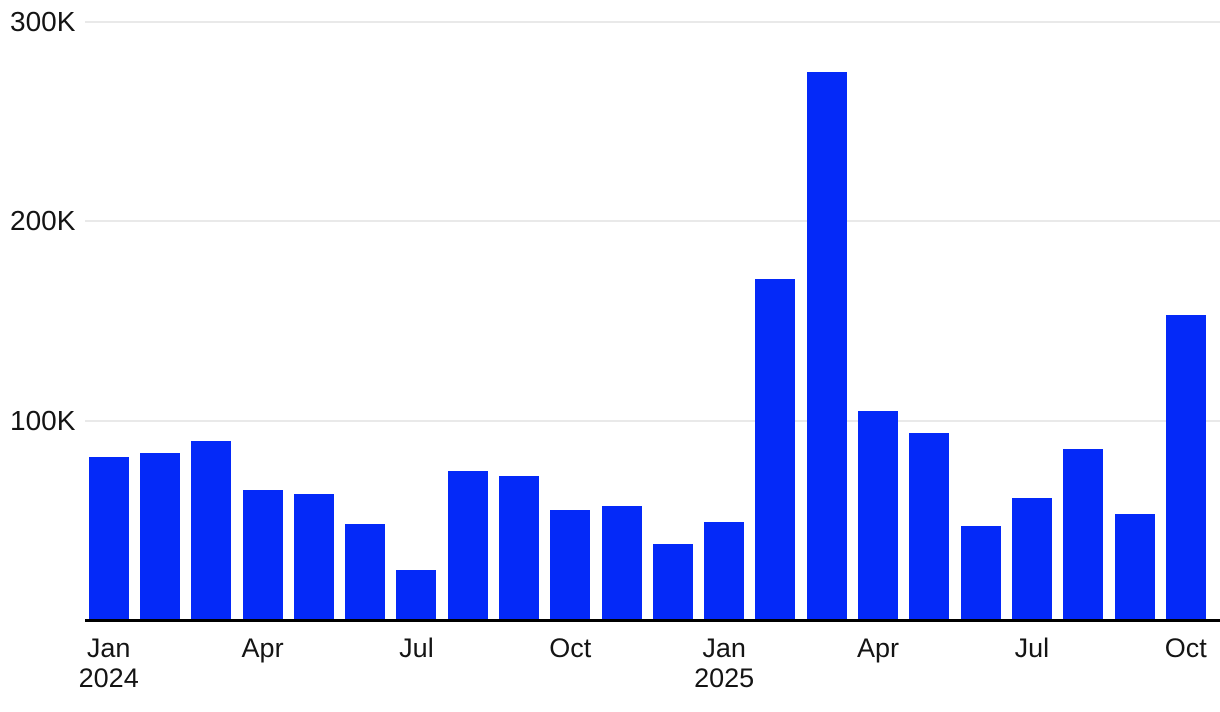 Image resolution: width=1220 pixels, height=712 pixels. Describe the element at coordinates (775, 449) in the screenshot. I see `bar-feb-2025` at that location.